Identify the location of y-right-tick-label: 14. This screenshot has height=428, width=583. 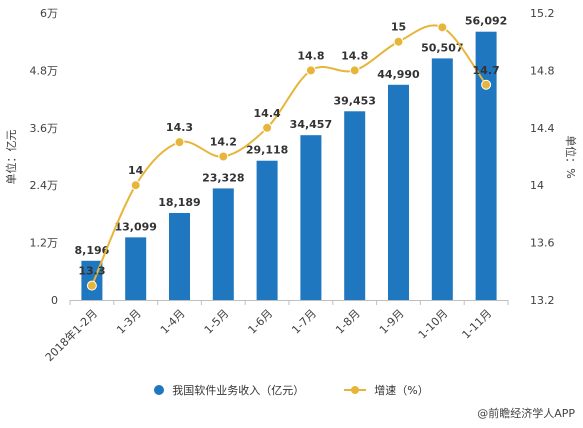
(537, 185).